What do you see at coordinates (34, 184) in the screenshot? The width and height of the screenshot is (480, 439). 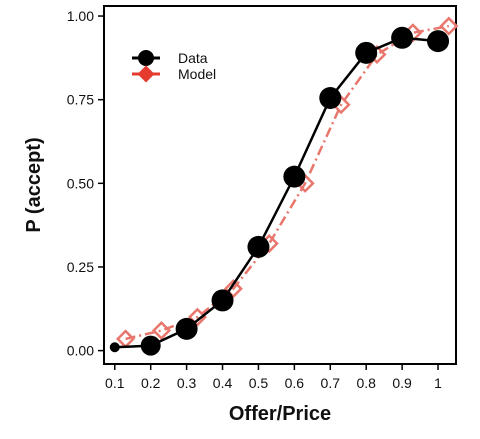 I see `y-axis-label: P (accept)` at bounding box center [34, 184].